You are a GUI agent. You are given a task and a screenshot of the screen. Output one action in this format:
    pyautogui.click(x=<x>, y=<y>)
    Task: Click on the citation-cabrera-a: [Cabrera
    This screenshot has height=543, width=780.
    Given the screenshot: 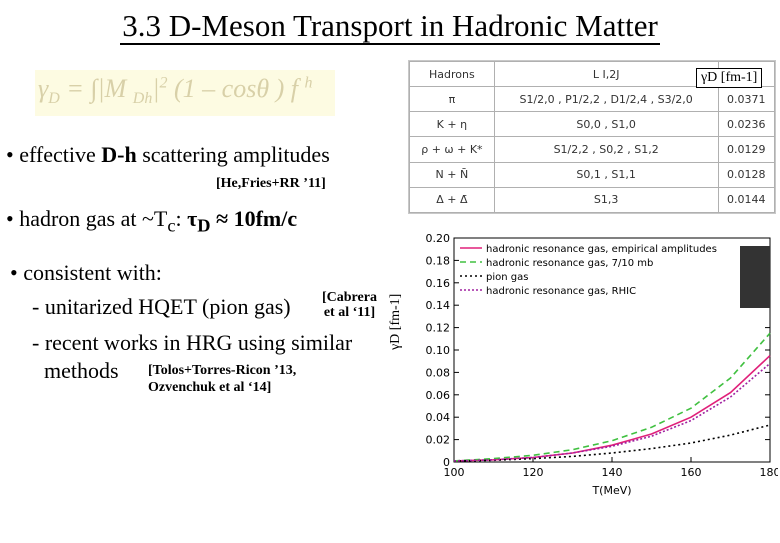 What is the action you would take?
    pyautogui.click(x=349, y=297)
    